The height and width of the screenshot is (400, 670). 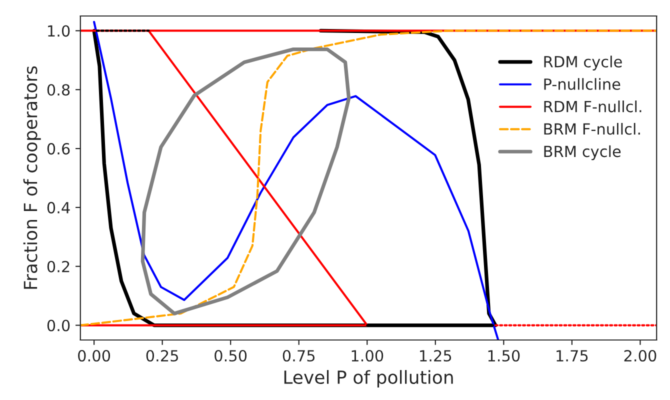 I want to click on x-tick-label: 0.00, so click(x=94, y=356).